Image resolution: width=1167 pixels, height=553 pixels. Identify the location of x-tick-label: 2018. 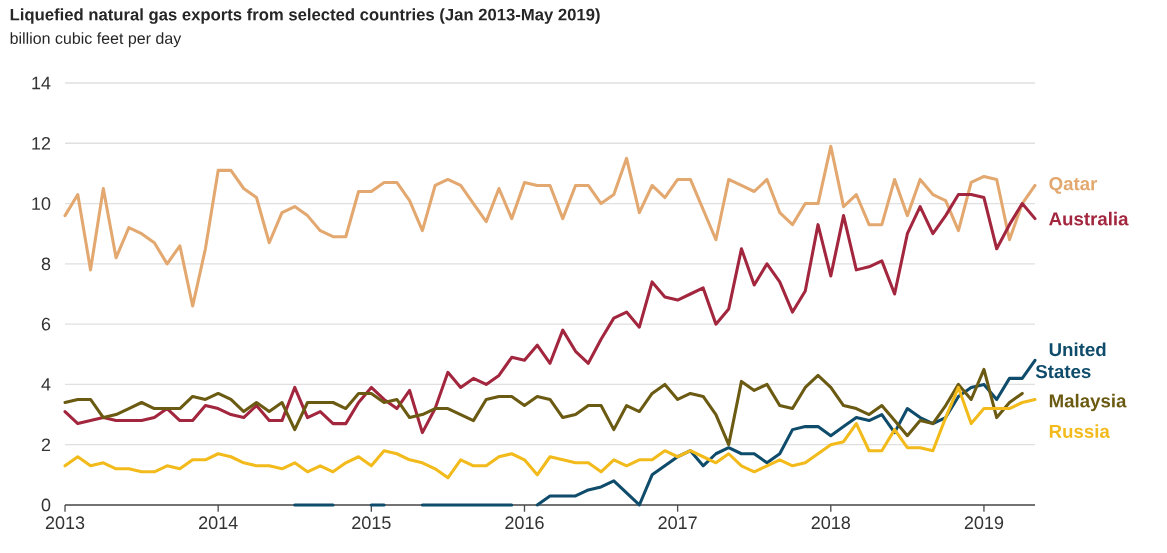
(831, 523).